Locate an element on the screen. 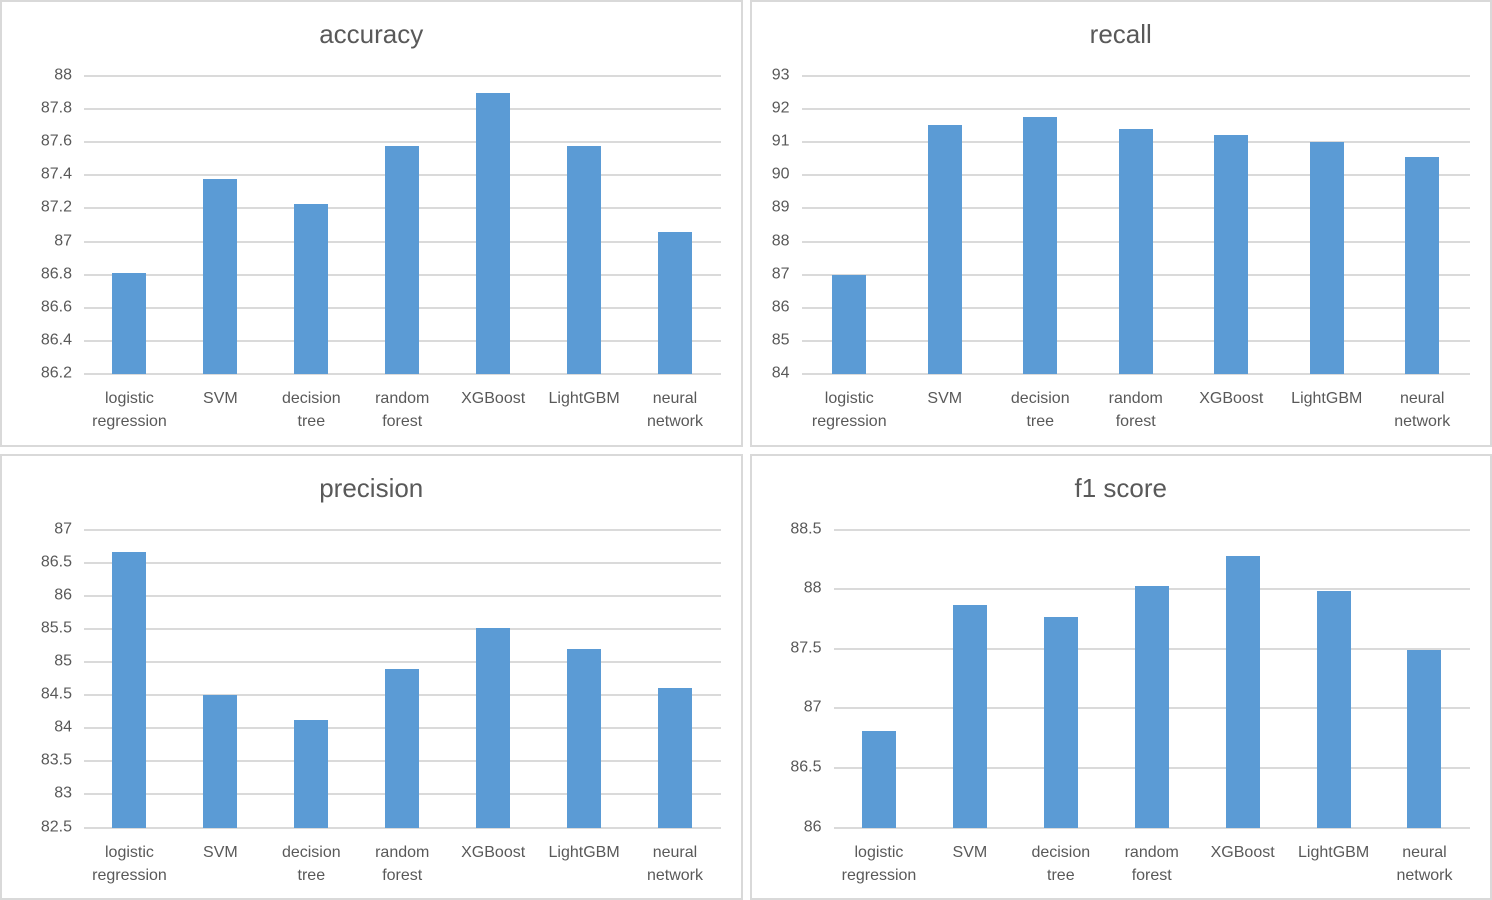  y-axis: 93 92 91 90 89 88 87 86 85 84 is located at coordinates (778, 224).